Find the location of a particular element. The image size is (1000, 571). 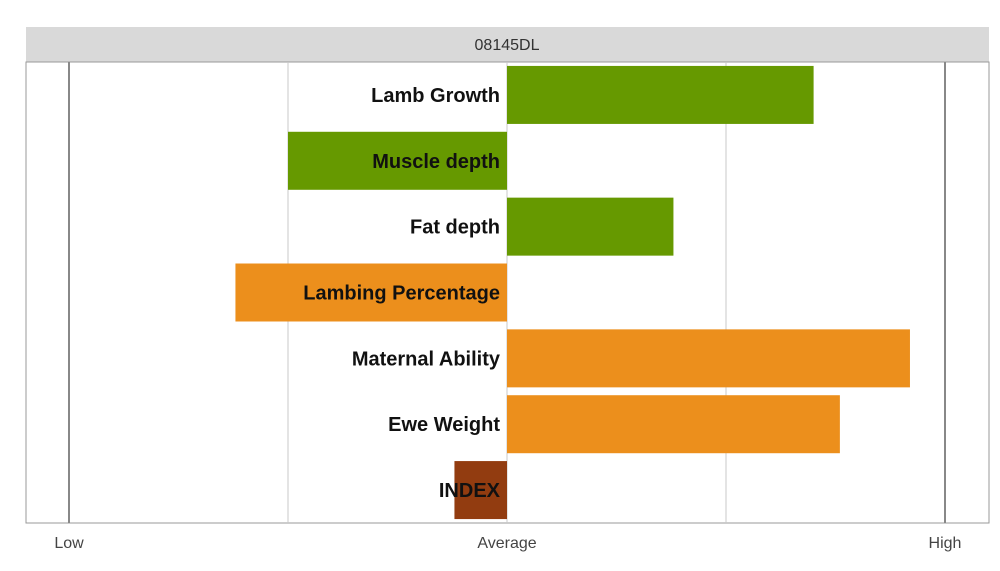

bar-maternal-ability is located at coordinates (708, 358).